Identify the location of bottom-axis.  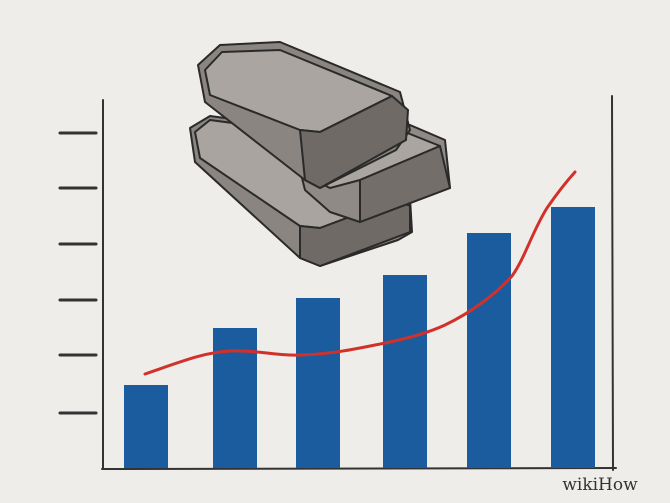
(359, 468).